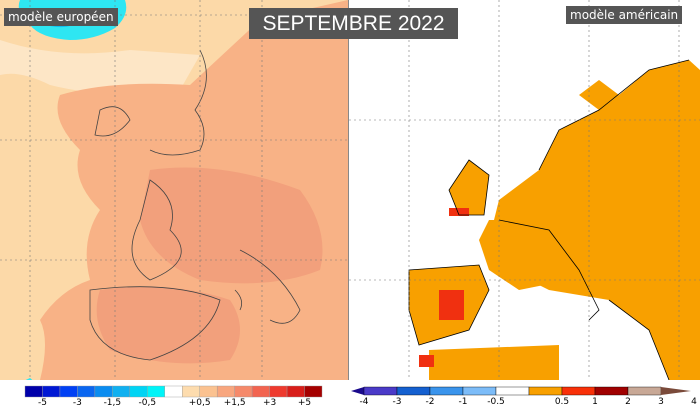 The width and height of the screenshot is (700, 408). Describe the element at coordinates (200, 403) in the screenshot. I see `legend-tick-label: +0,5` at that location.